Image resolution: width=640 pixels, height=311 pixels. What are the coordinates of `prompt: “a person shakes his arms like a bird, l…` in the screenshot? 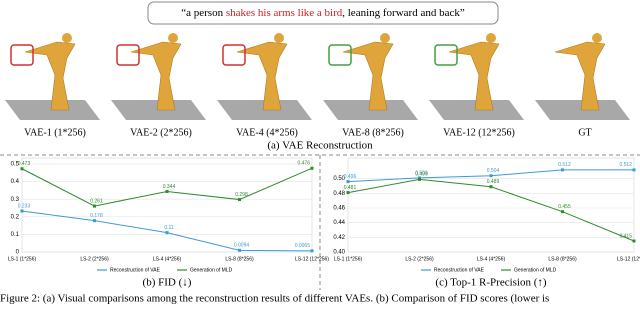 It's located at (323, 13).